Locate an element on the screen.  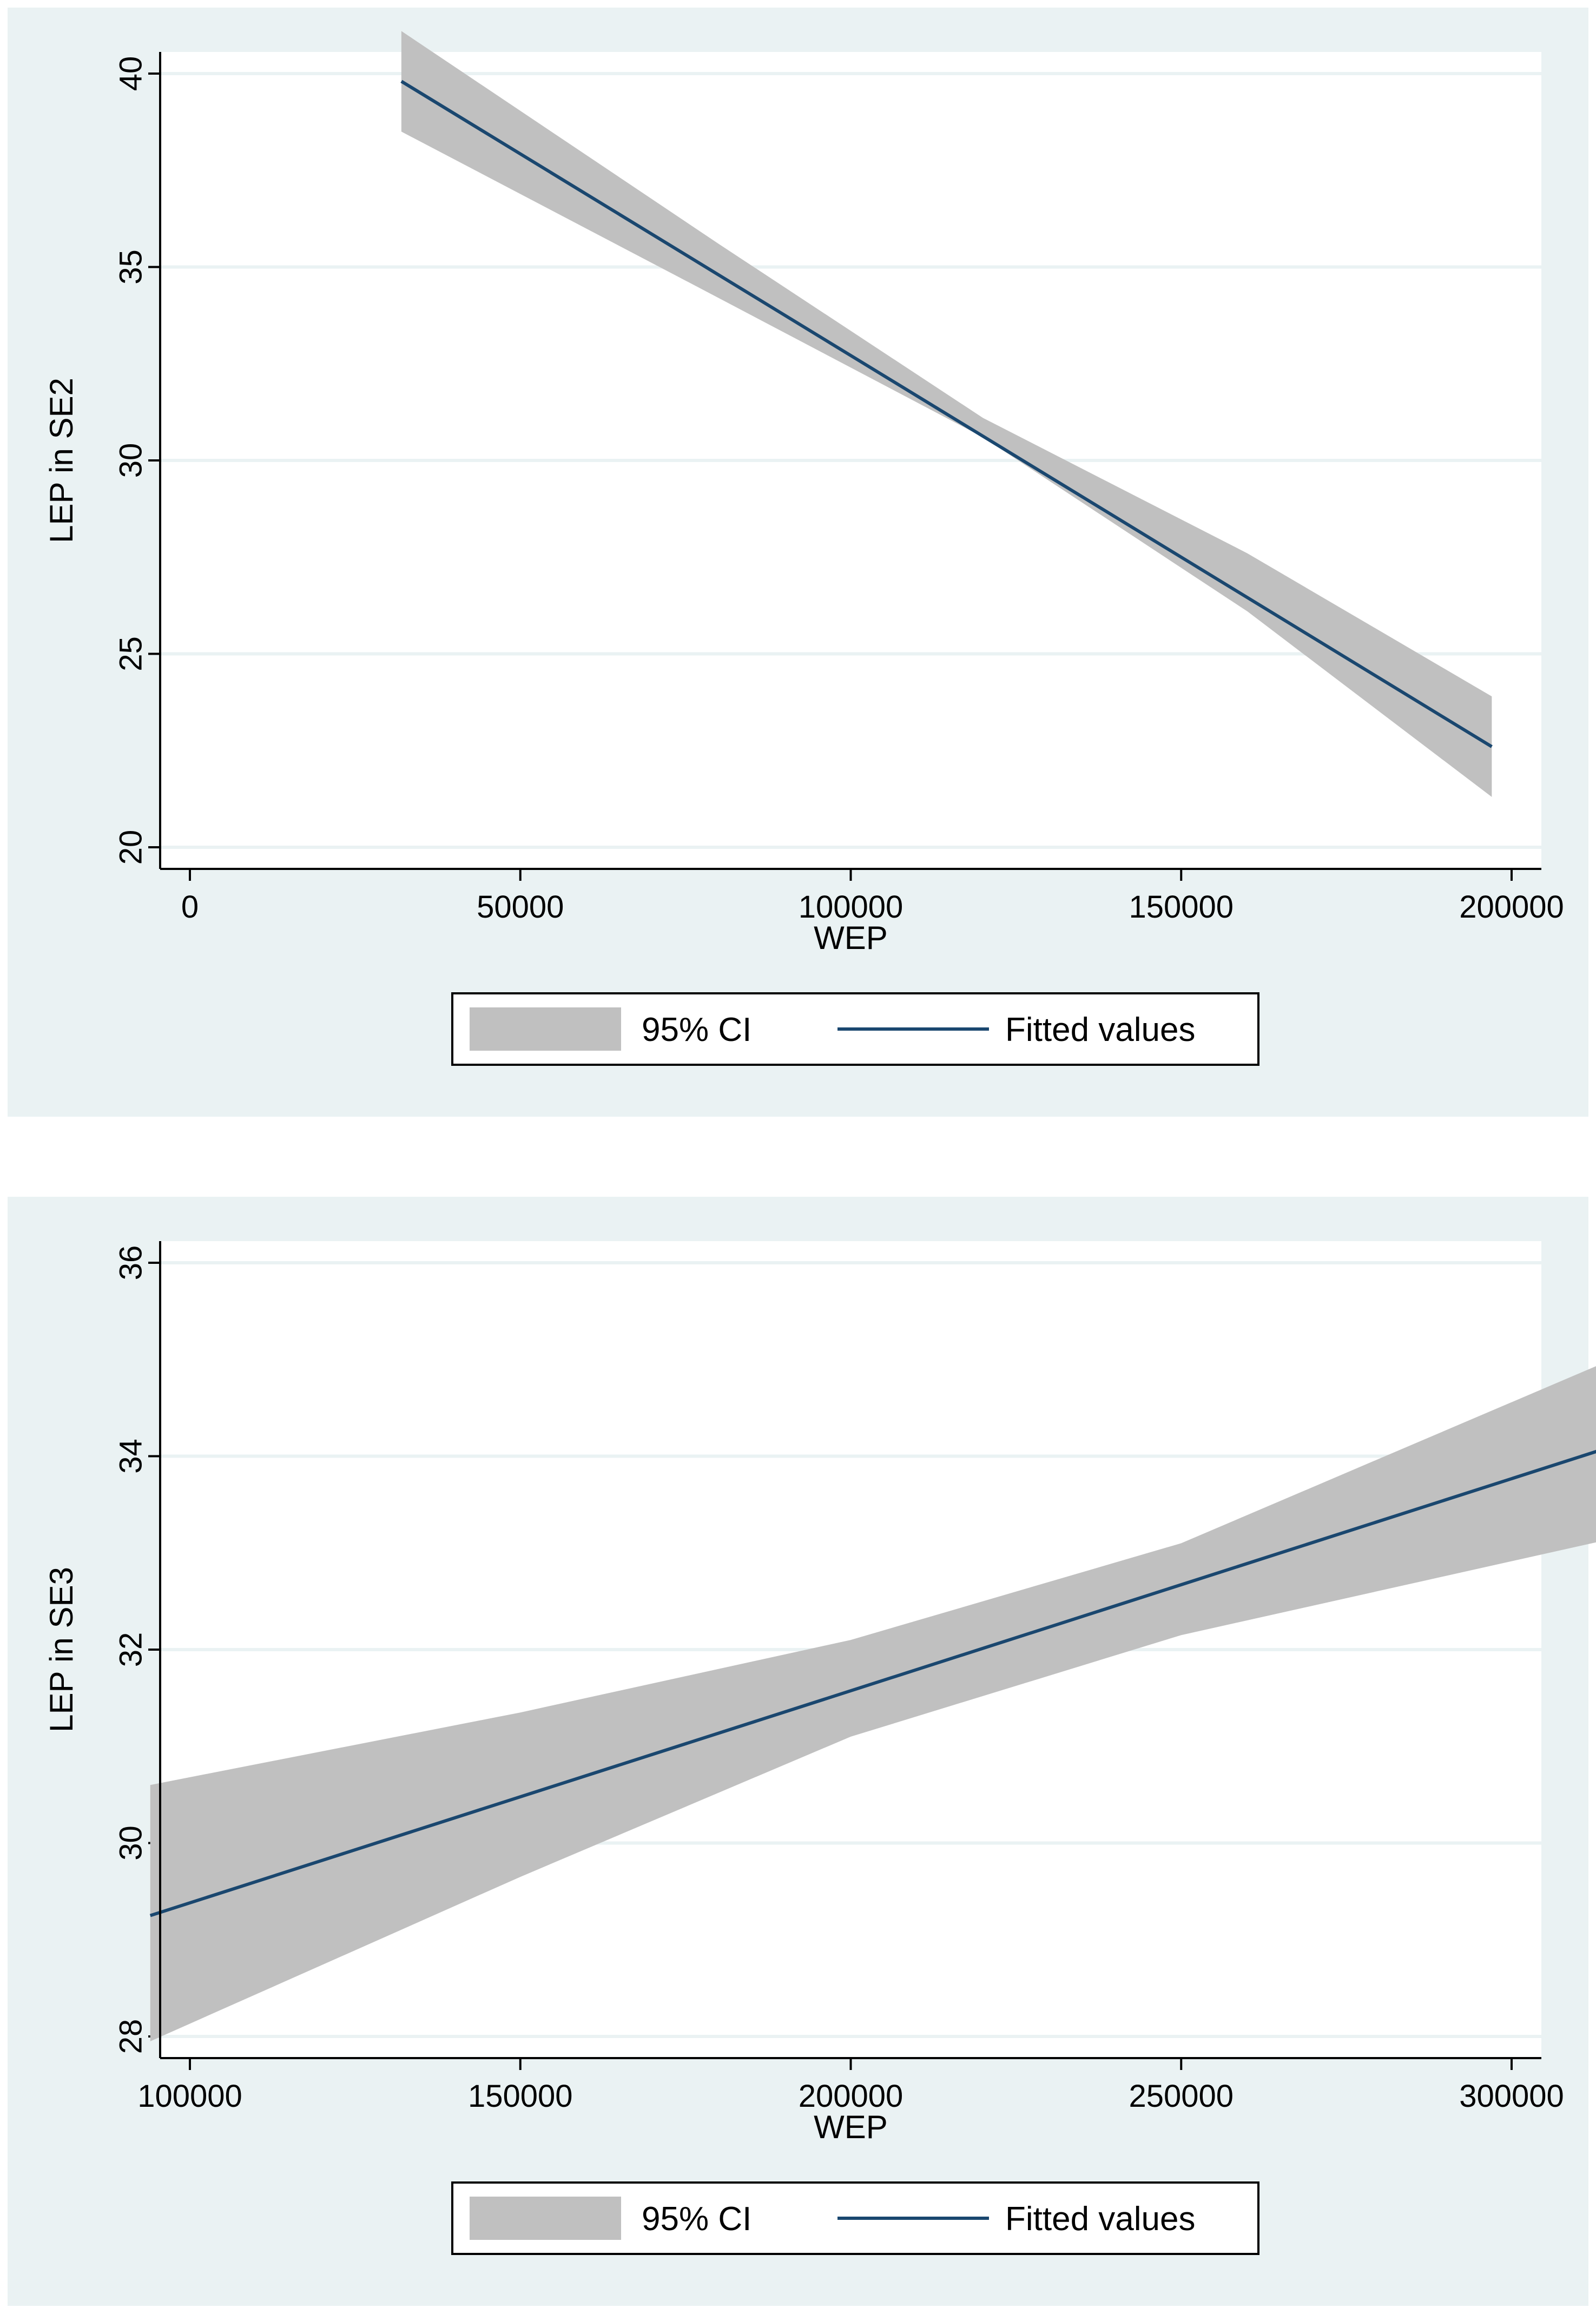
y-tick-label: 40 is located at coordinates (130, 73).